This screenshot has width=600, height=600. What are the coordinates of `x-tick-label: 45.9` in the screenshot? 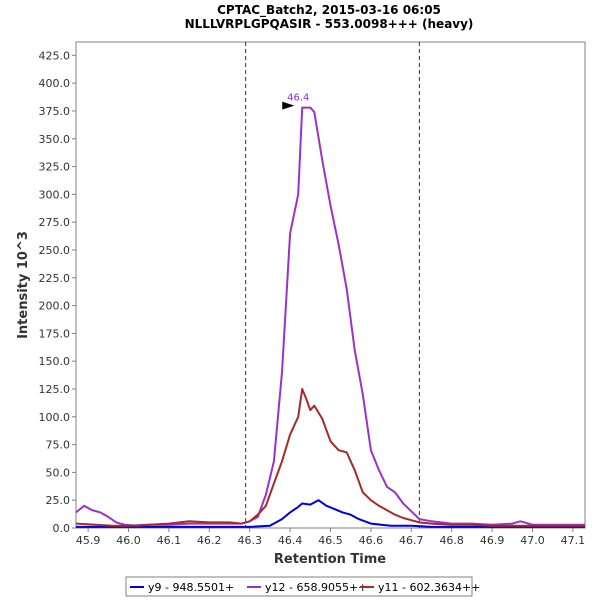 It's located at (88, 540).